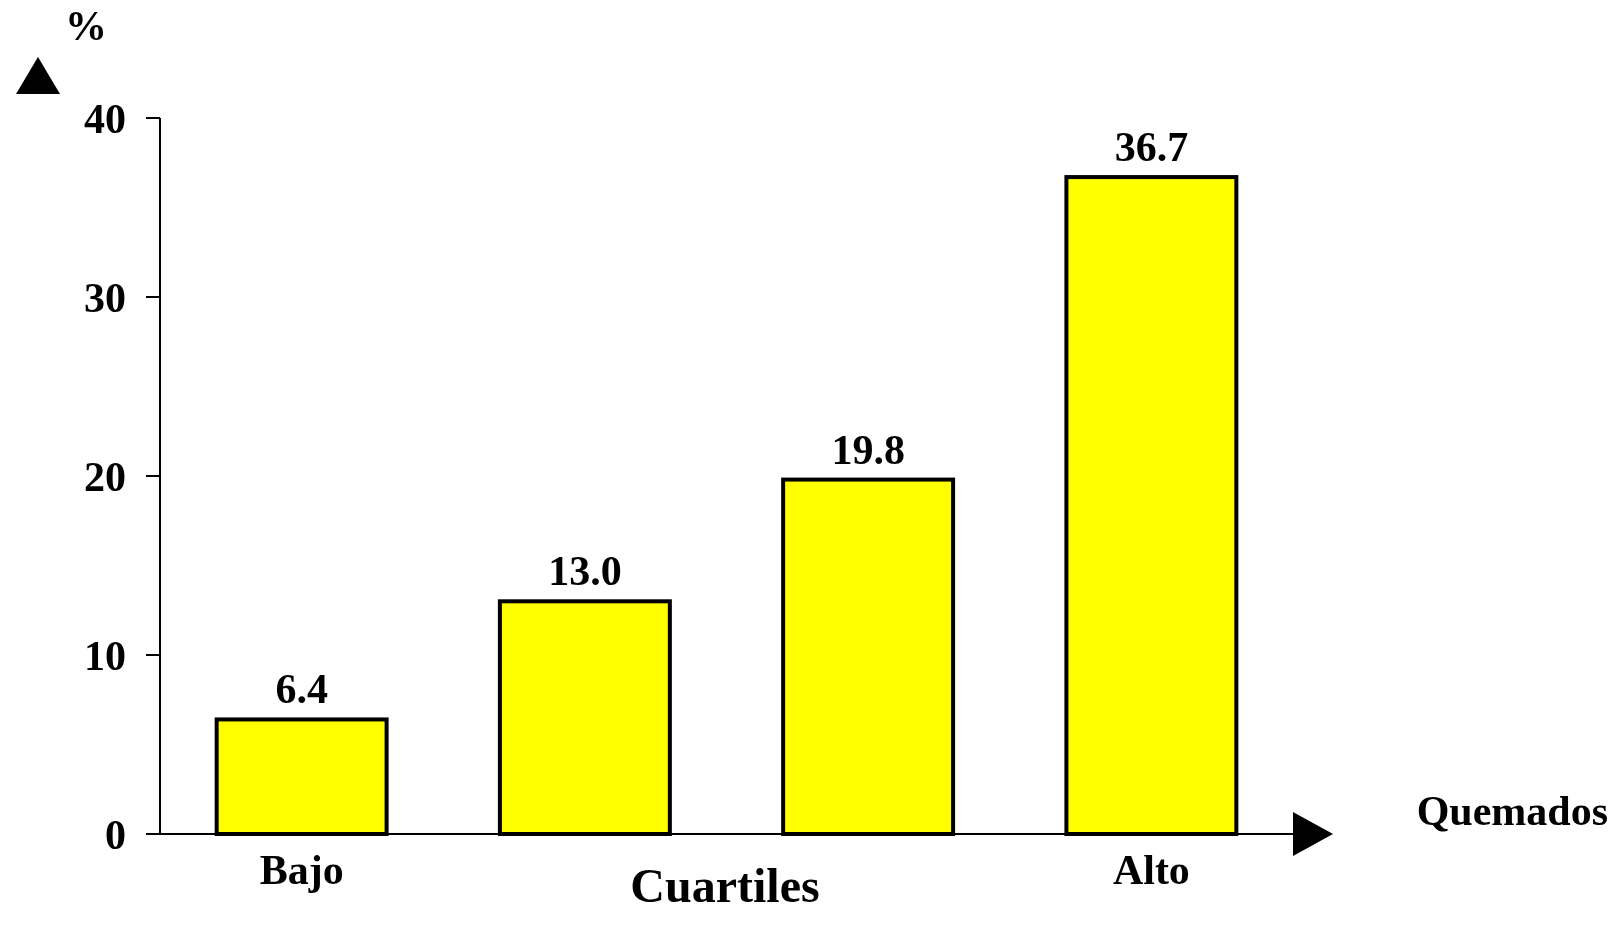 The image size is (1619, 932). Describe the element at coordinates (105, 655) in the screenshot. I see `y-tick-label: 10` at that location.